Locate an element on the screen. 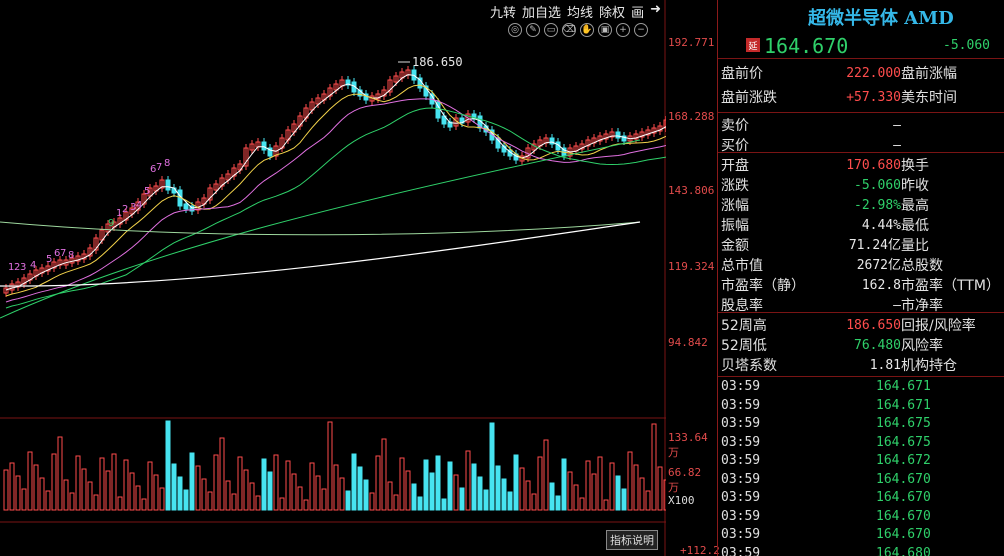 The height and width of the screenshot is (556, 1004). ma-flat-line is located at coordinates (320, 228).